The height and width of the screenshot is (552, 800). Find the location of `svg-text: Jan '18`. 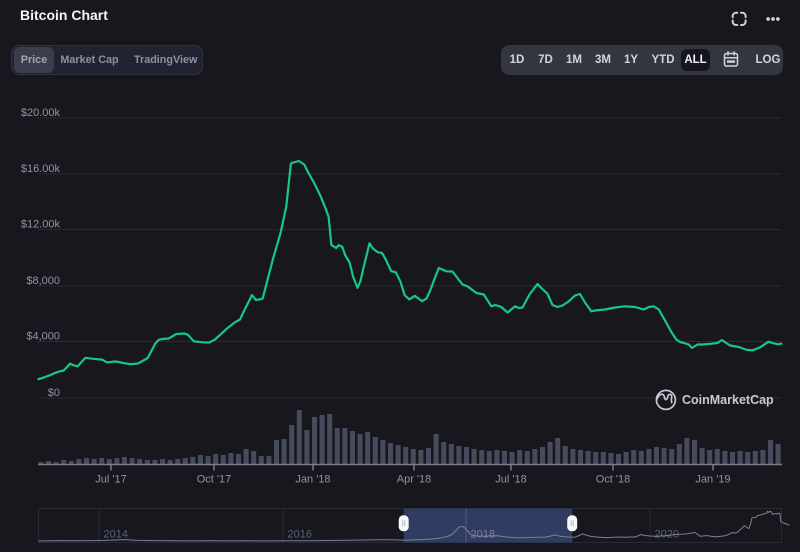

svg-text: Jan '18 is located at coordinates (312, 480).